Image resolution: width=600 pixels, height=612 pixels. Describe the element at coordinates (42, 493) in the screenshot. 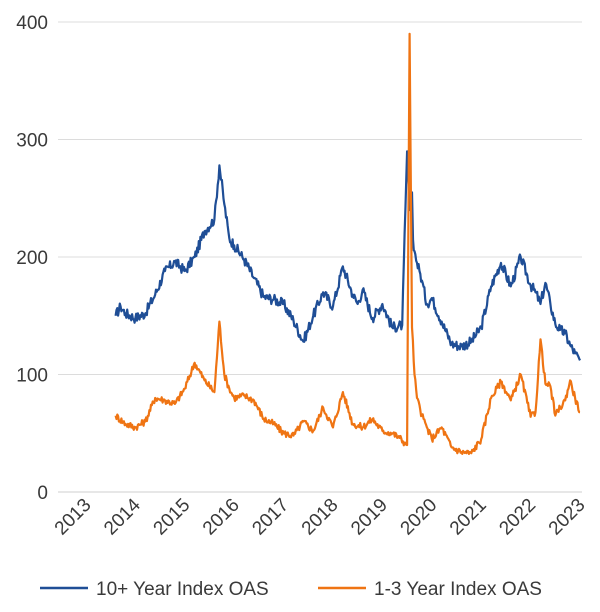

I see `y-tick-label: 0` at that location.